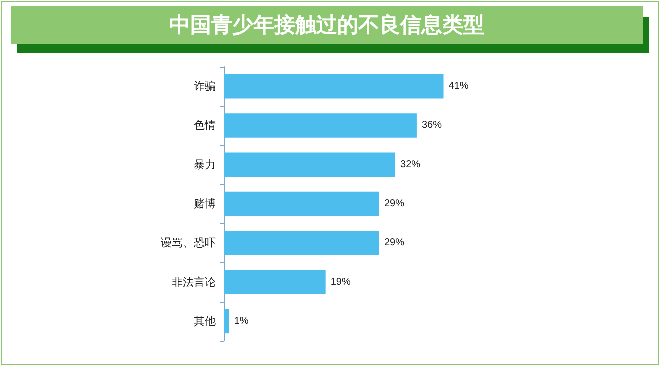  I want to click on y-tick-label: 谩骂、恐吓, so click(188, 243).